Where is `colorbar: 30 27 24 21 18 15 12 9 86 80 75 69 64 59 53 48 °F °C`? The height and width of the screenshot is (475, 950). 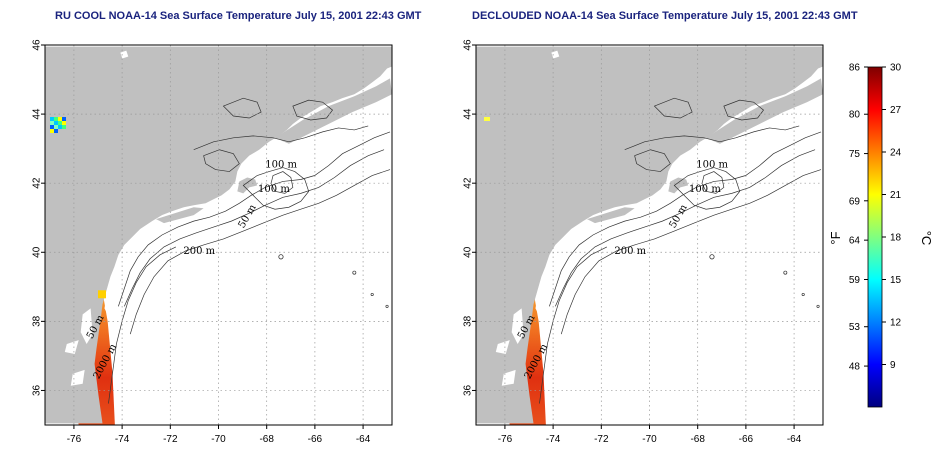
colorbar: 30 27 24 21 18 15 12 9 86 80 75 69 64 59 53 48 °F °C is located at coordinates (881, 235).